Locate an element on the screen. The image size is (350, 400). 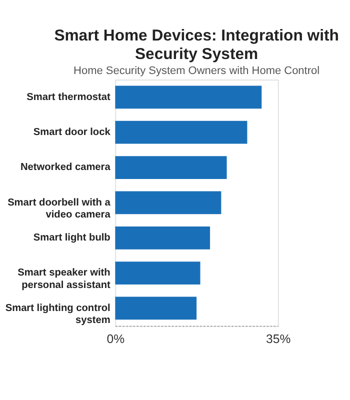
y-tick-label: Smart thermostat is located at coordinates (68, 97).